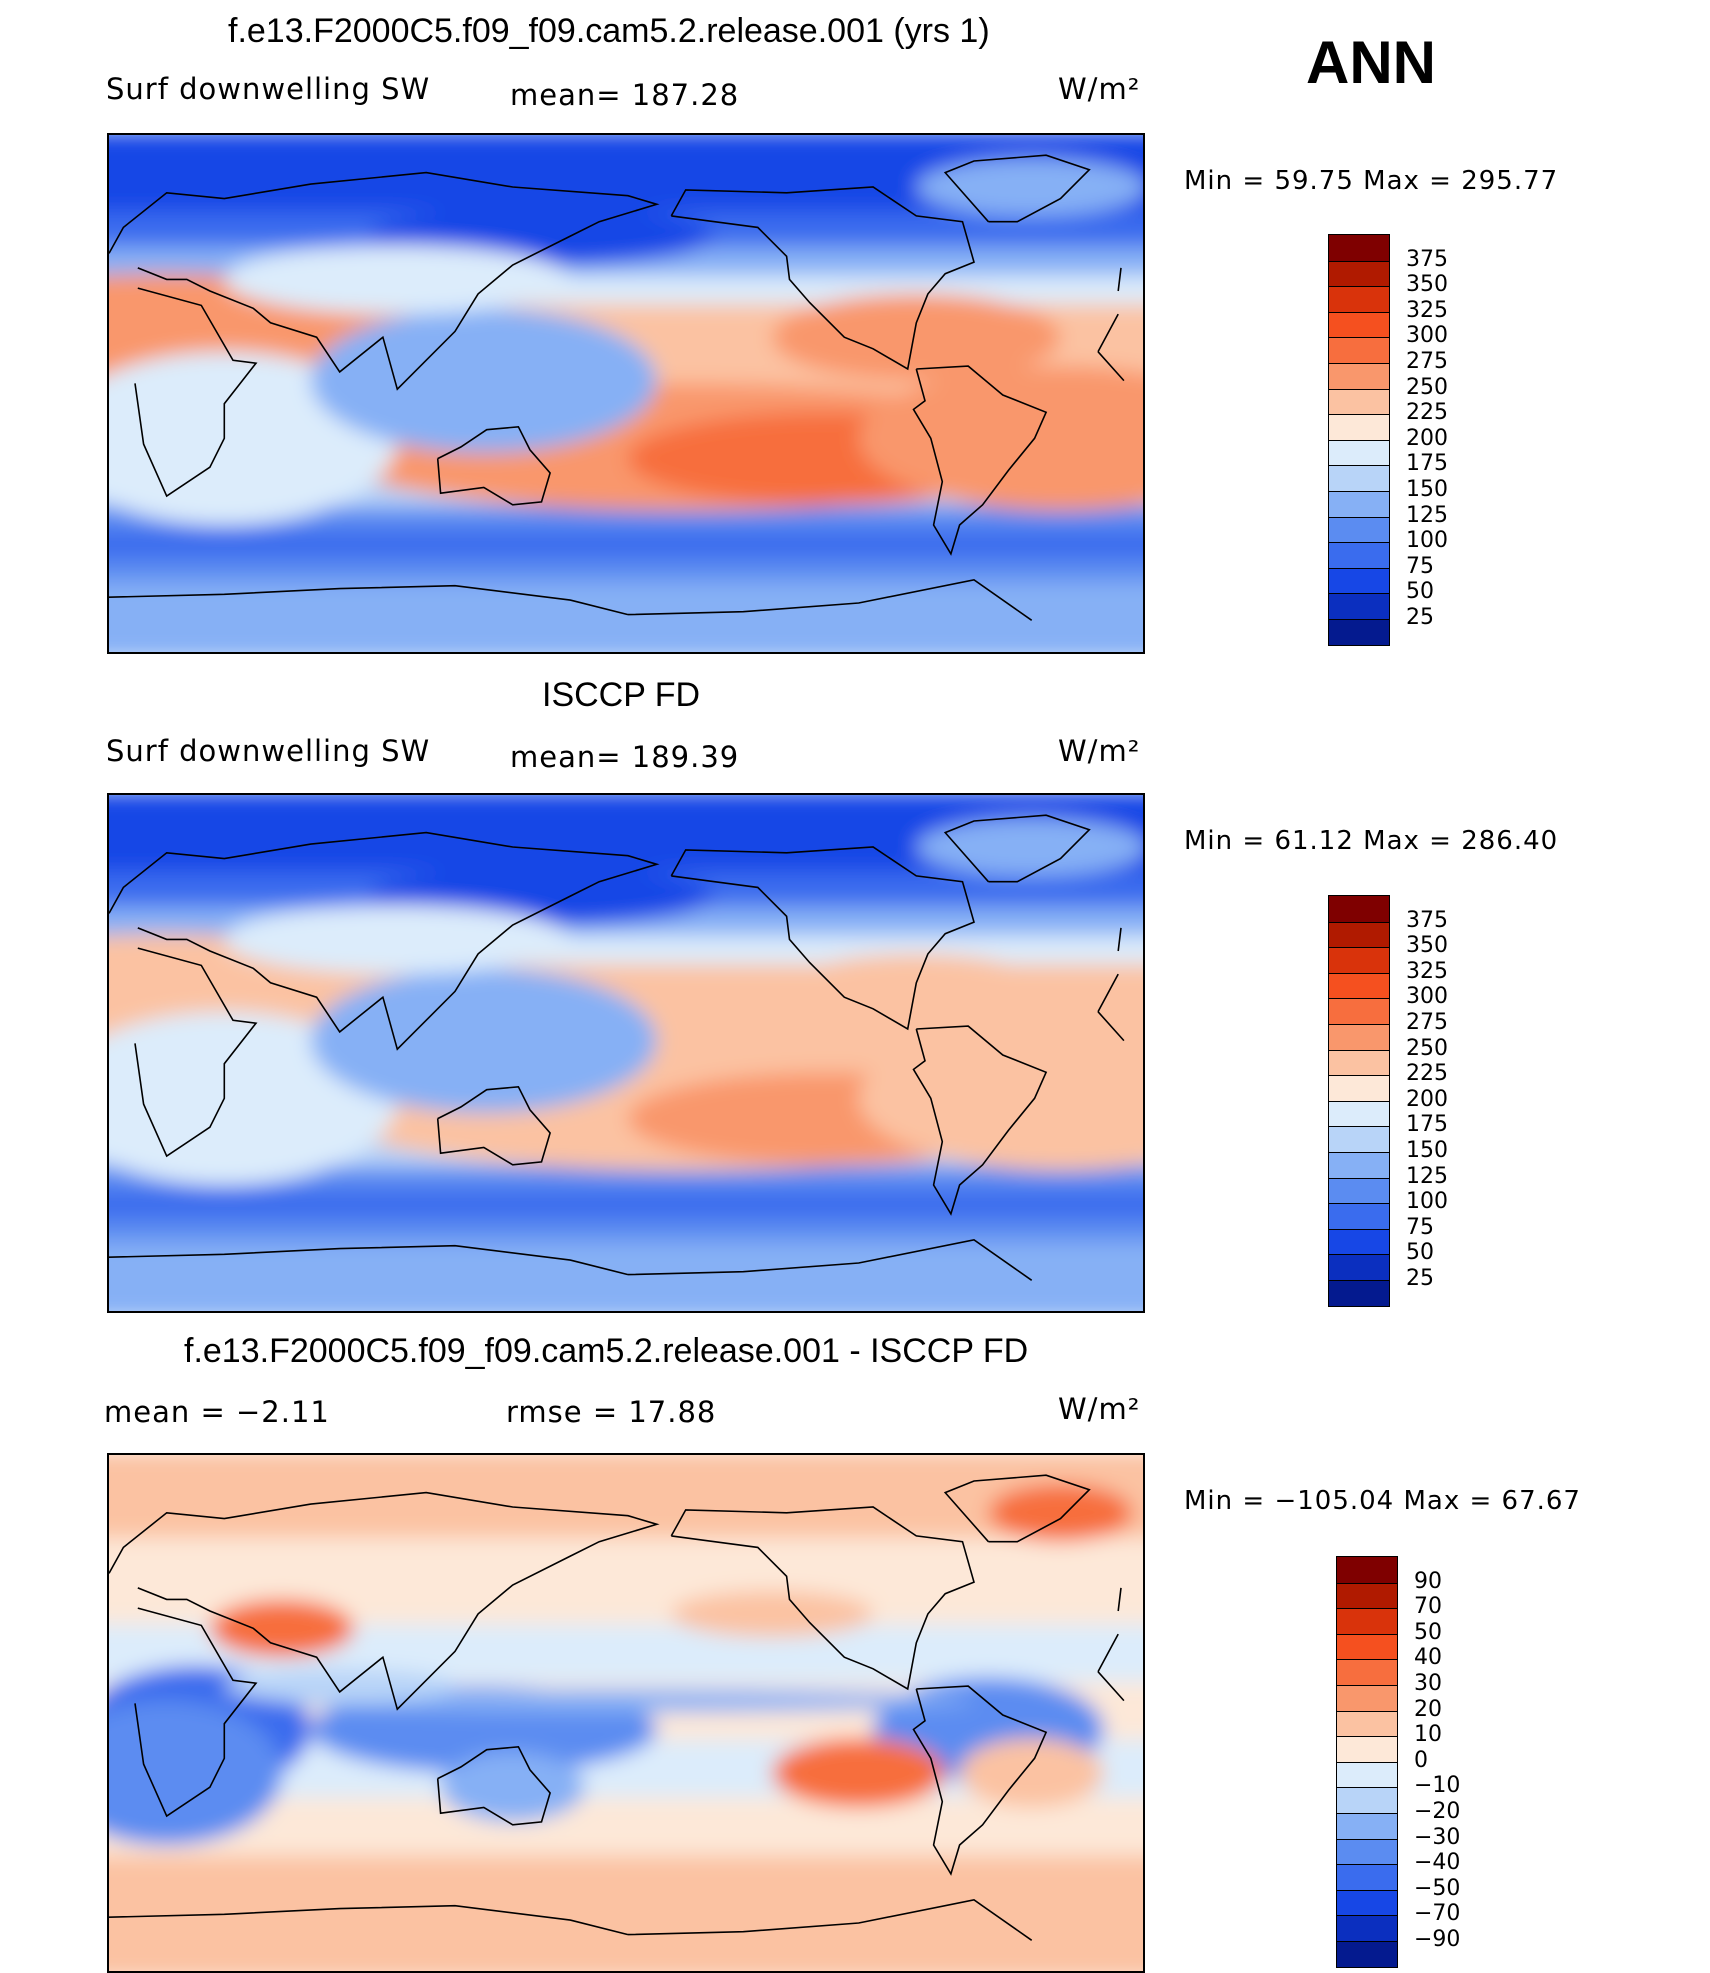 The height and width of the screenshot is (1973, 1710). I want to click on panel-1-units-label: W/m², so click(1099, 89).